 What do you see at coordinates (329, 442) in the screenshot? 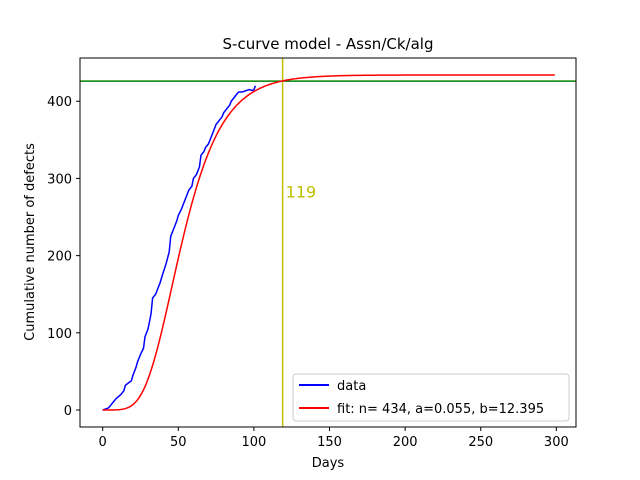
I see `x-tick-label: 150` at bounding box center [329, 442].